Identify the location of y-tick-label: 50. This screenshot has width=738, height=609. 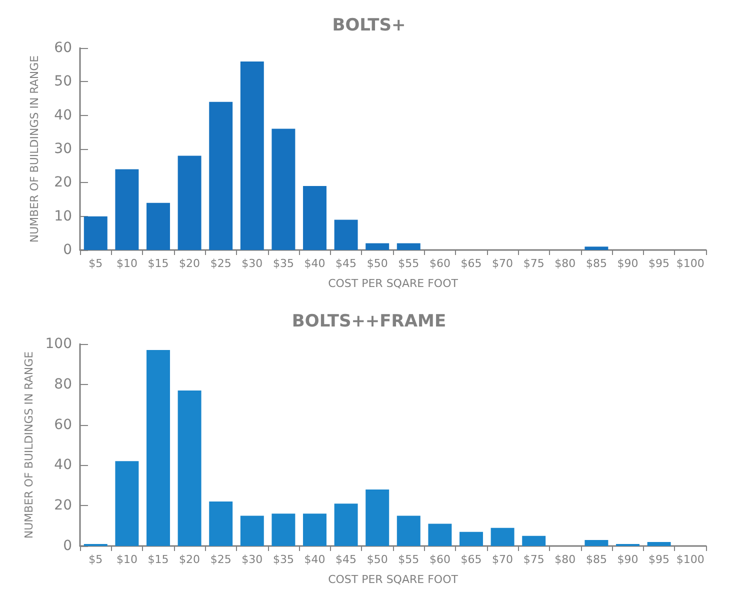
(63, 82).